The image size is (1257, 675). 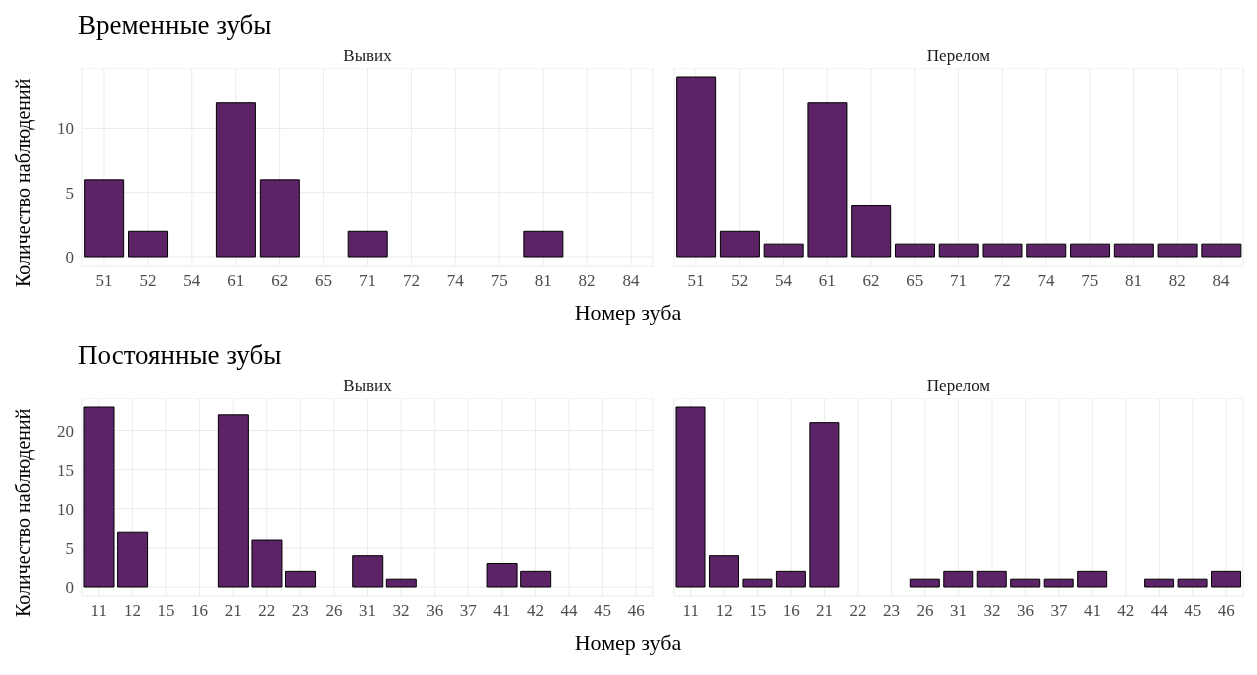 What do you see at coordinates (1226, 611) in the screenshot?
I see `x-tick-label: 46` at bounding box center [1226, 611].